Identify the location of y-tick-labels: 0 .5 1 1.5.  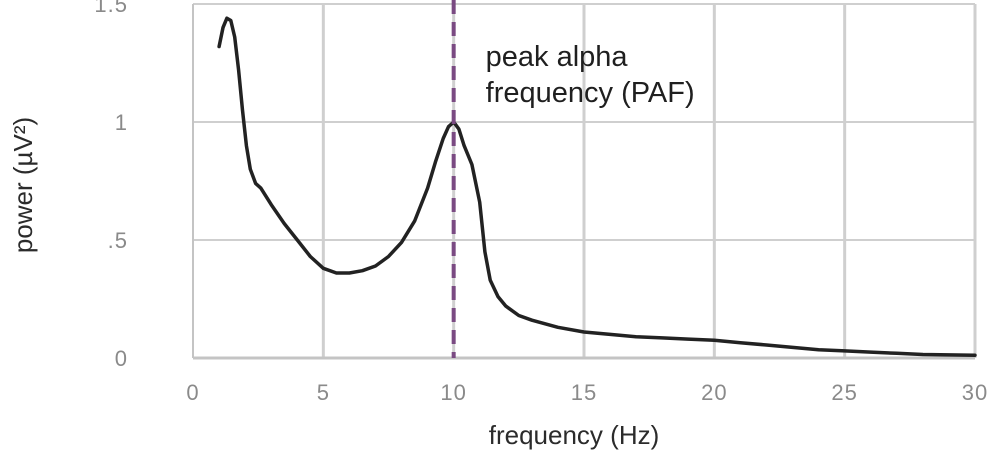
(111, 185).